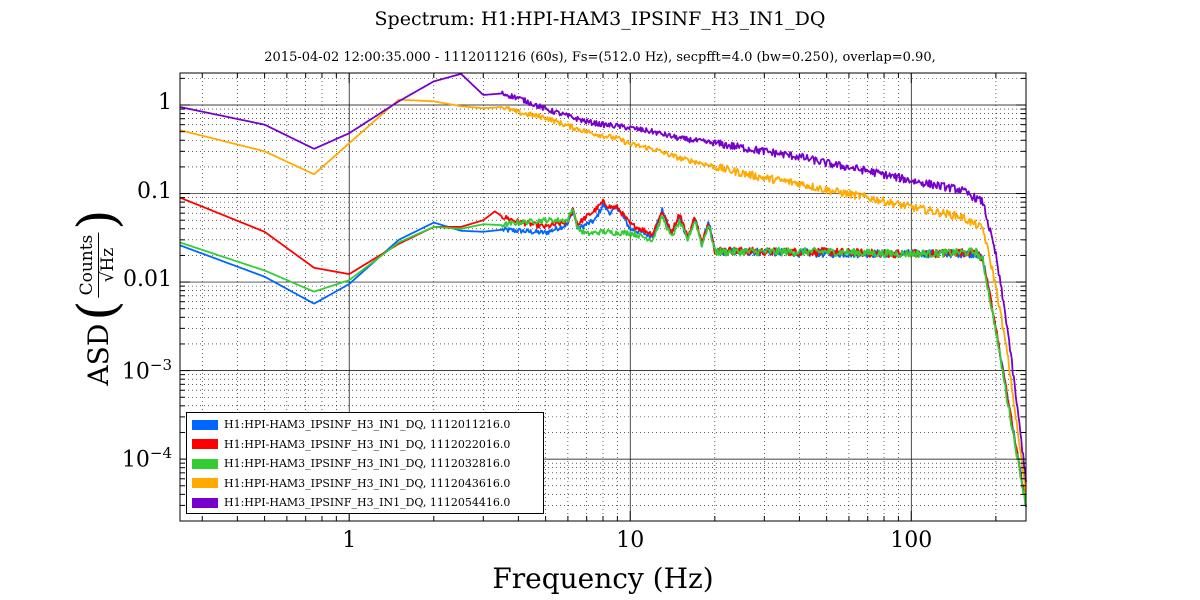  What do you see at coordinates (160, 364) in the screenshot?
I see `y-tick-exponent: −3` at bounding box center [160, 364].